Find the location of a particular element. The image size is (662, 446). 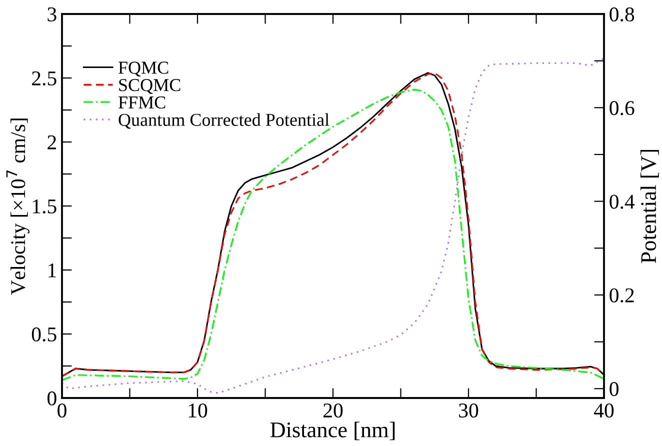

y-tick-label: 1.5 is located at coordinates (44, 206).